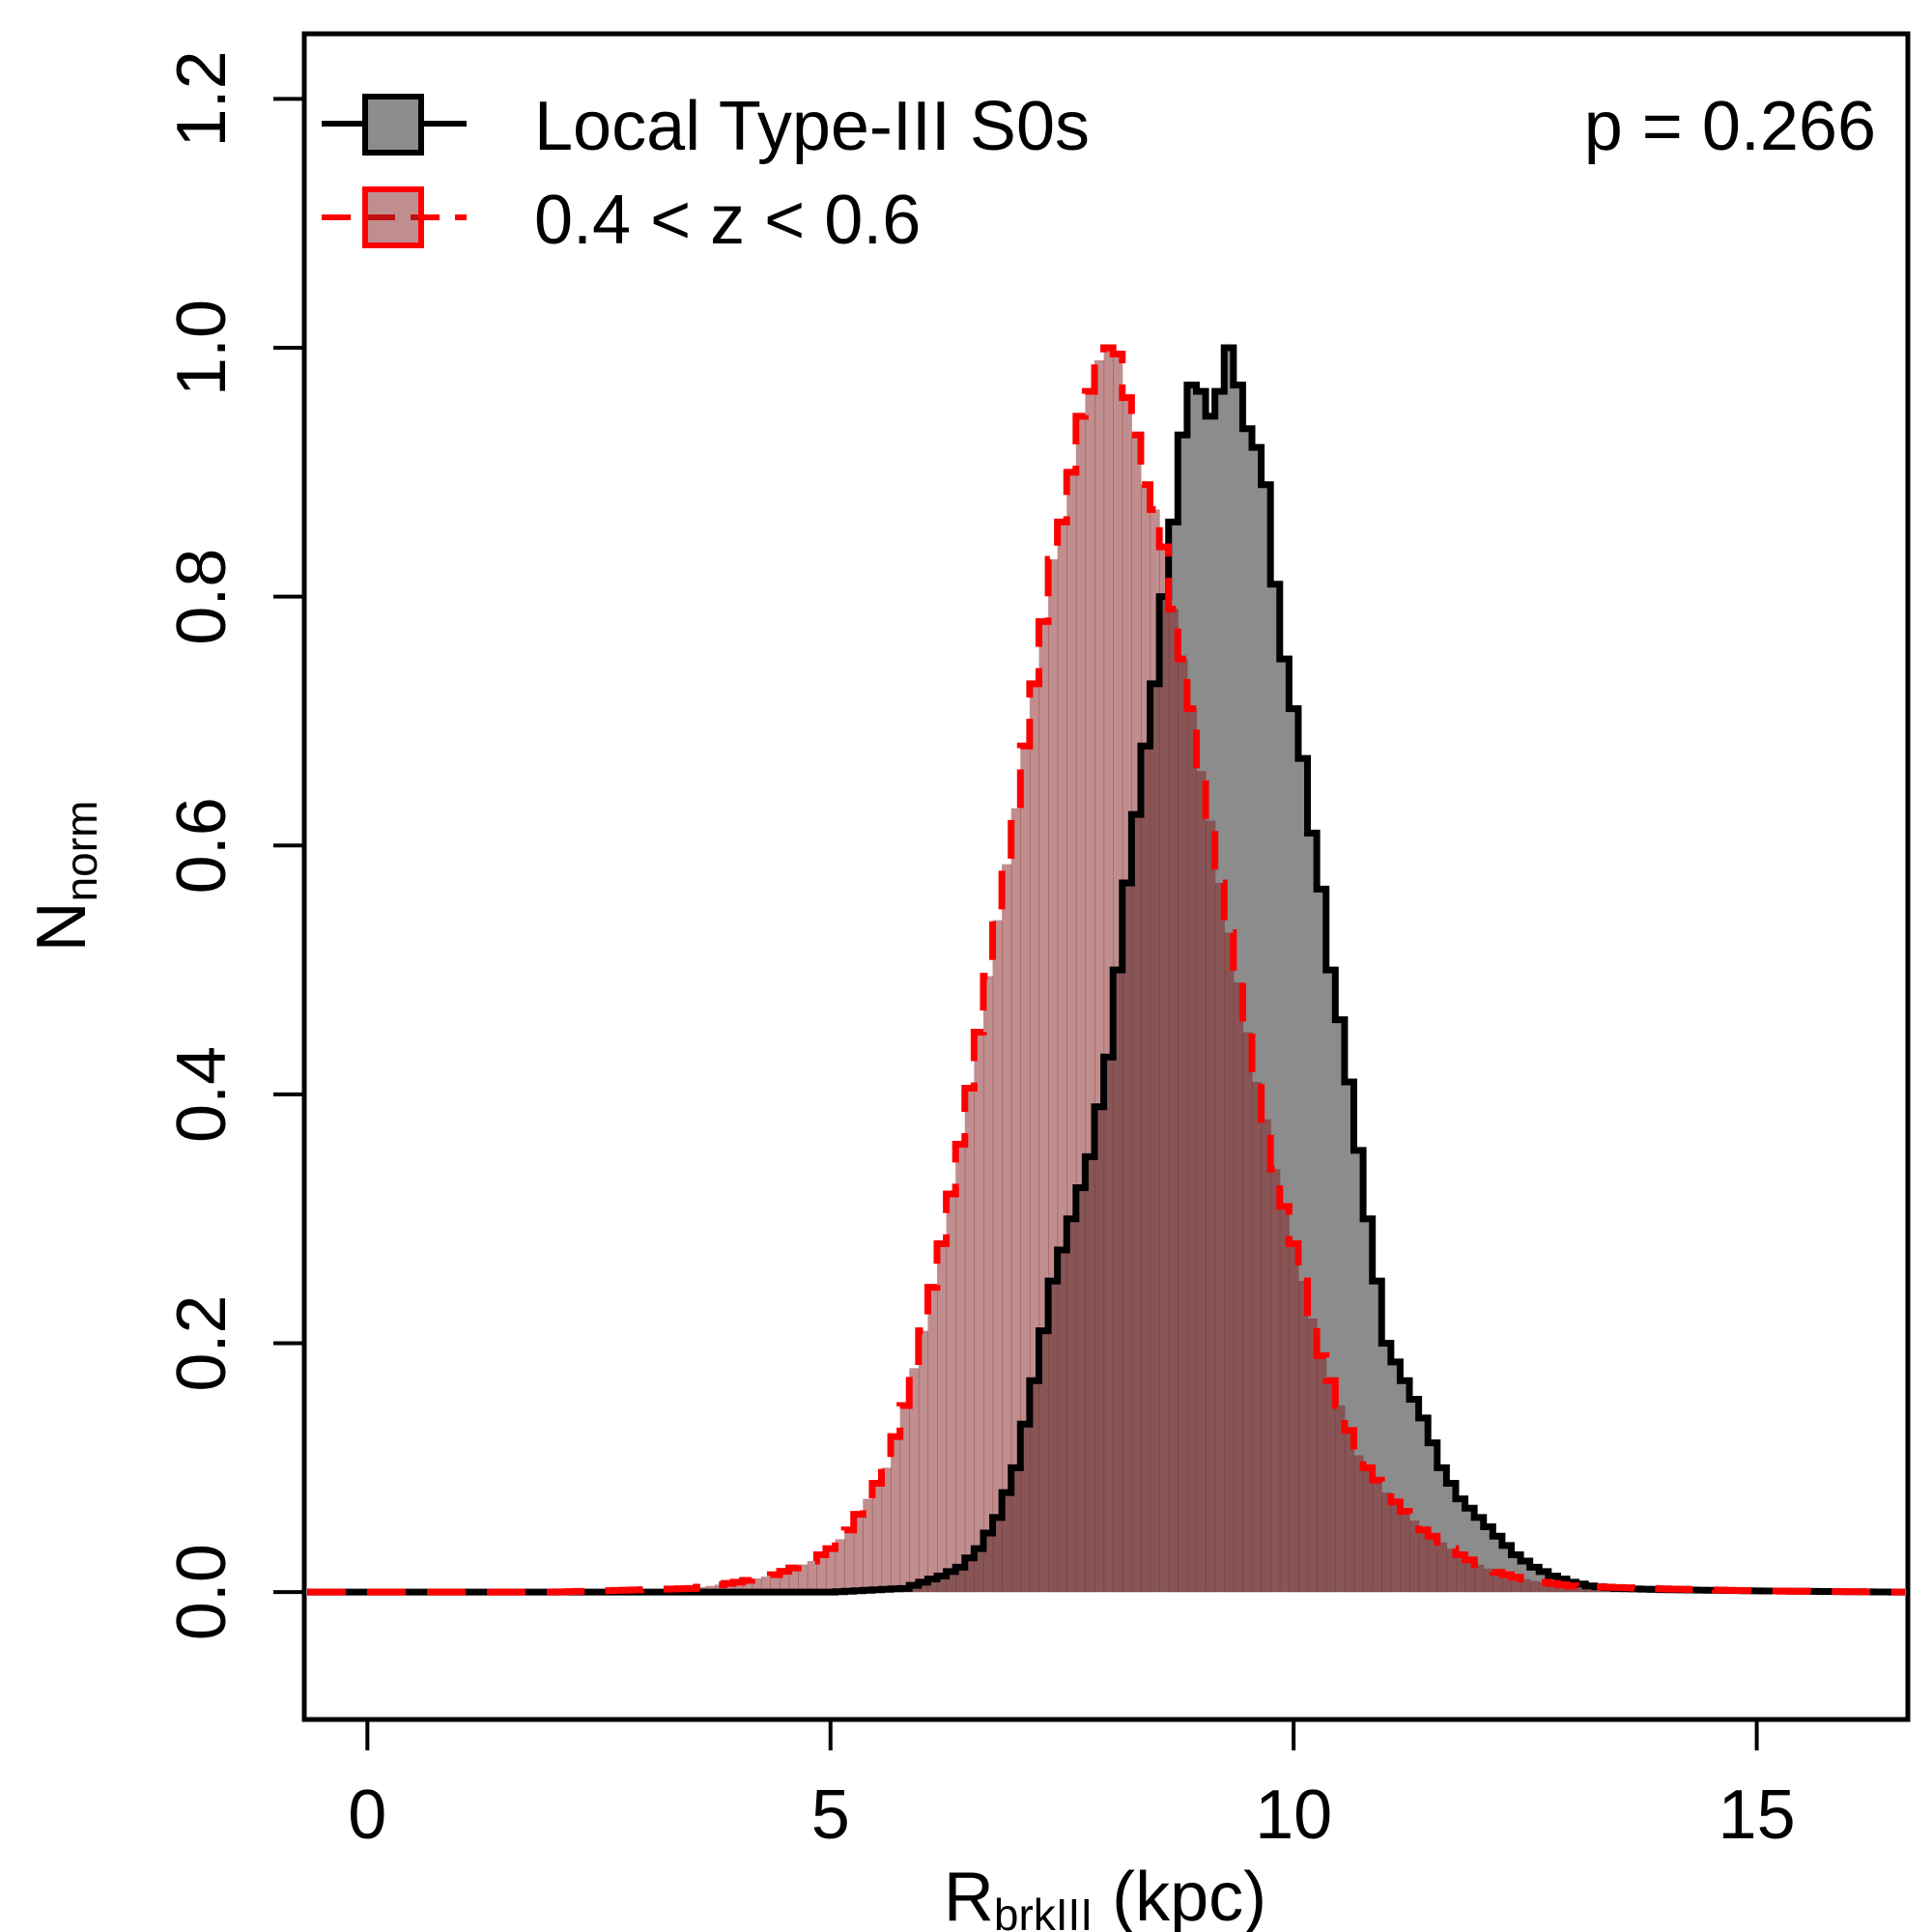 The image size is (1932, 1932). I want to click on legend-label-local: Local Type-III S0s, so click(812, 126).